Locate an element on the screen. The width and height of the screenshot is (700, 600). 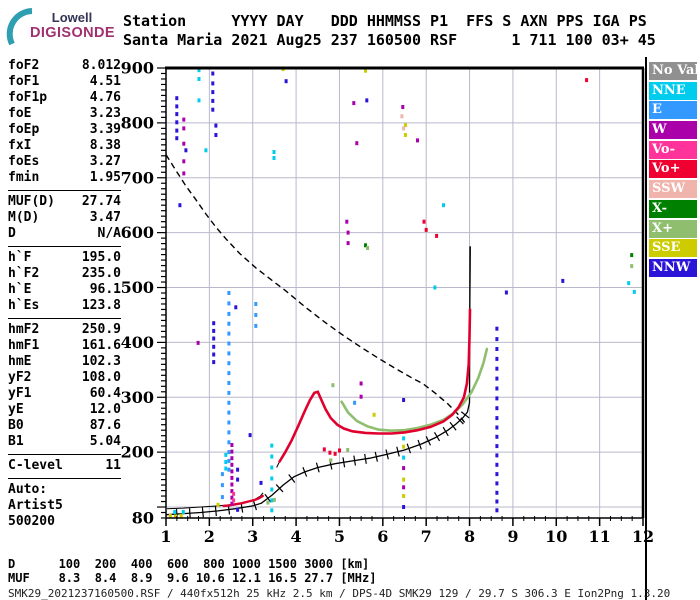
param-value: 123.8 is located at coordinates (101, 305).